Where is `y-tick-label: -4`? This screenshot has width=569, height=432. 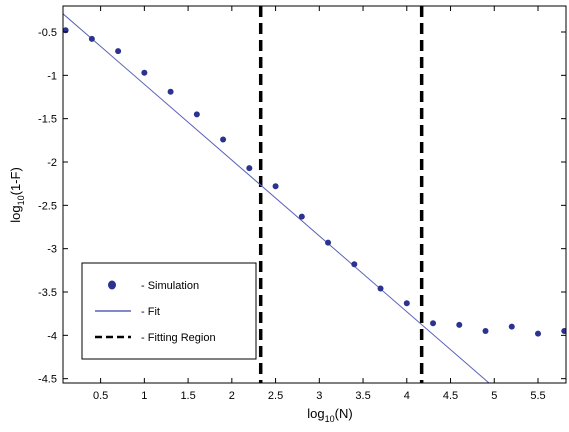 y-tick-label: -4 is located at coordinates (52, 336).